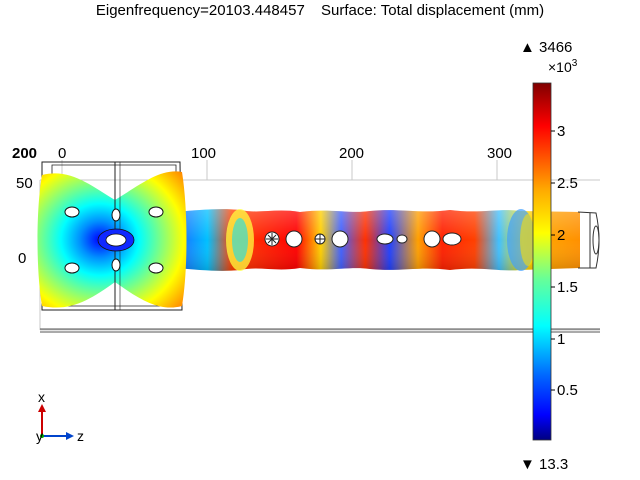 This screenshot has height=480, width=640. What do you see at coordinates (544, 464) in the screenshot?
I see `colorbar-min: ▼ 13.3` at bounding box center [544, 464].